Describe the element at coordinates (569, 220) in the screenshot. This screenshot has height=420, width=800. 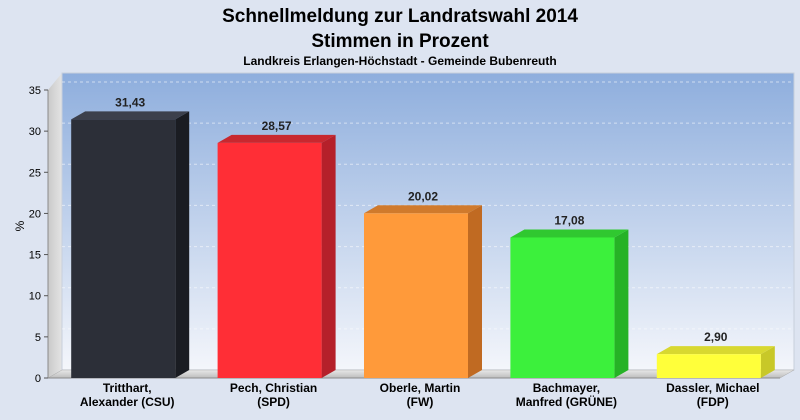
I see `bar-value-label: 17,08` at that location.